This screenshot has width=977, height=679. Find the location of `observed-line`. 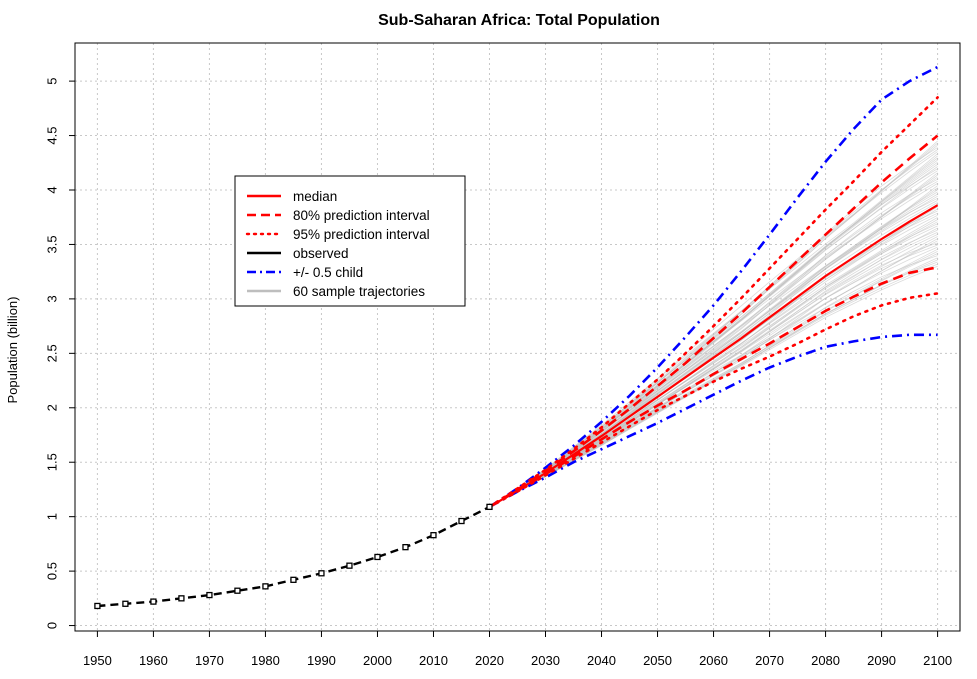

observed-line is located at coordinates (294, 556).